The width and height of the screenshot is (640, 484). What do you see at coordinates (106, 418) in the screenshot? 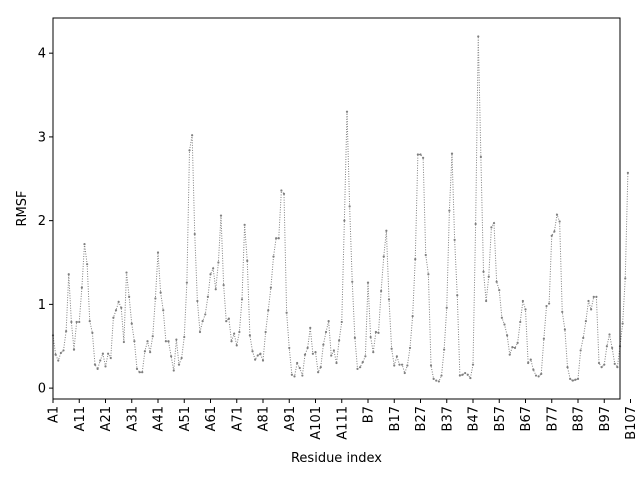
I see `x-tick-label: A21` at bounding box center [106, 418].